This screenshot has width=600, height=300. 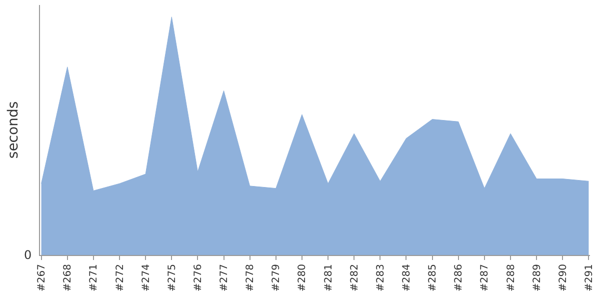 I want to click on x-tick-label: #285, so click(x=433, y=278).